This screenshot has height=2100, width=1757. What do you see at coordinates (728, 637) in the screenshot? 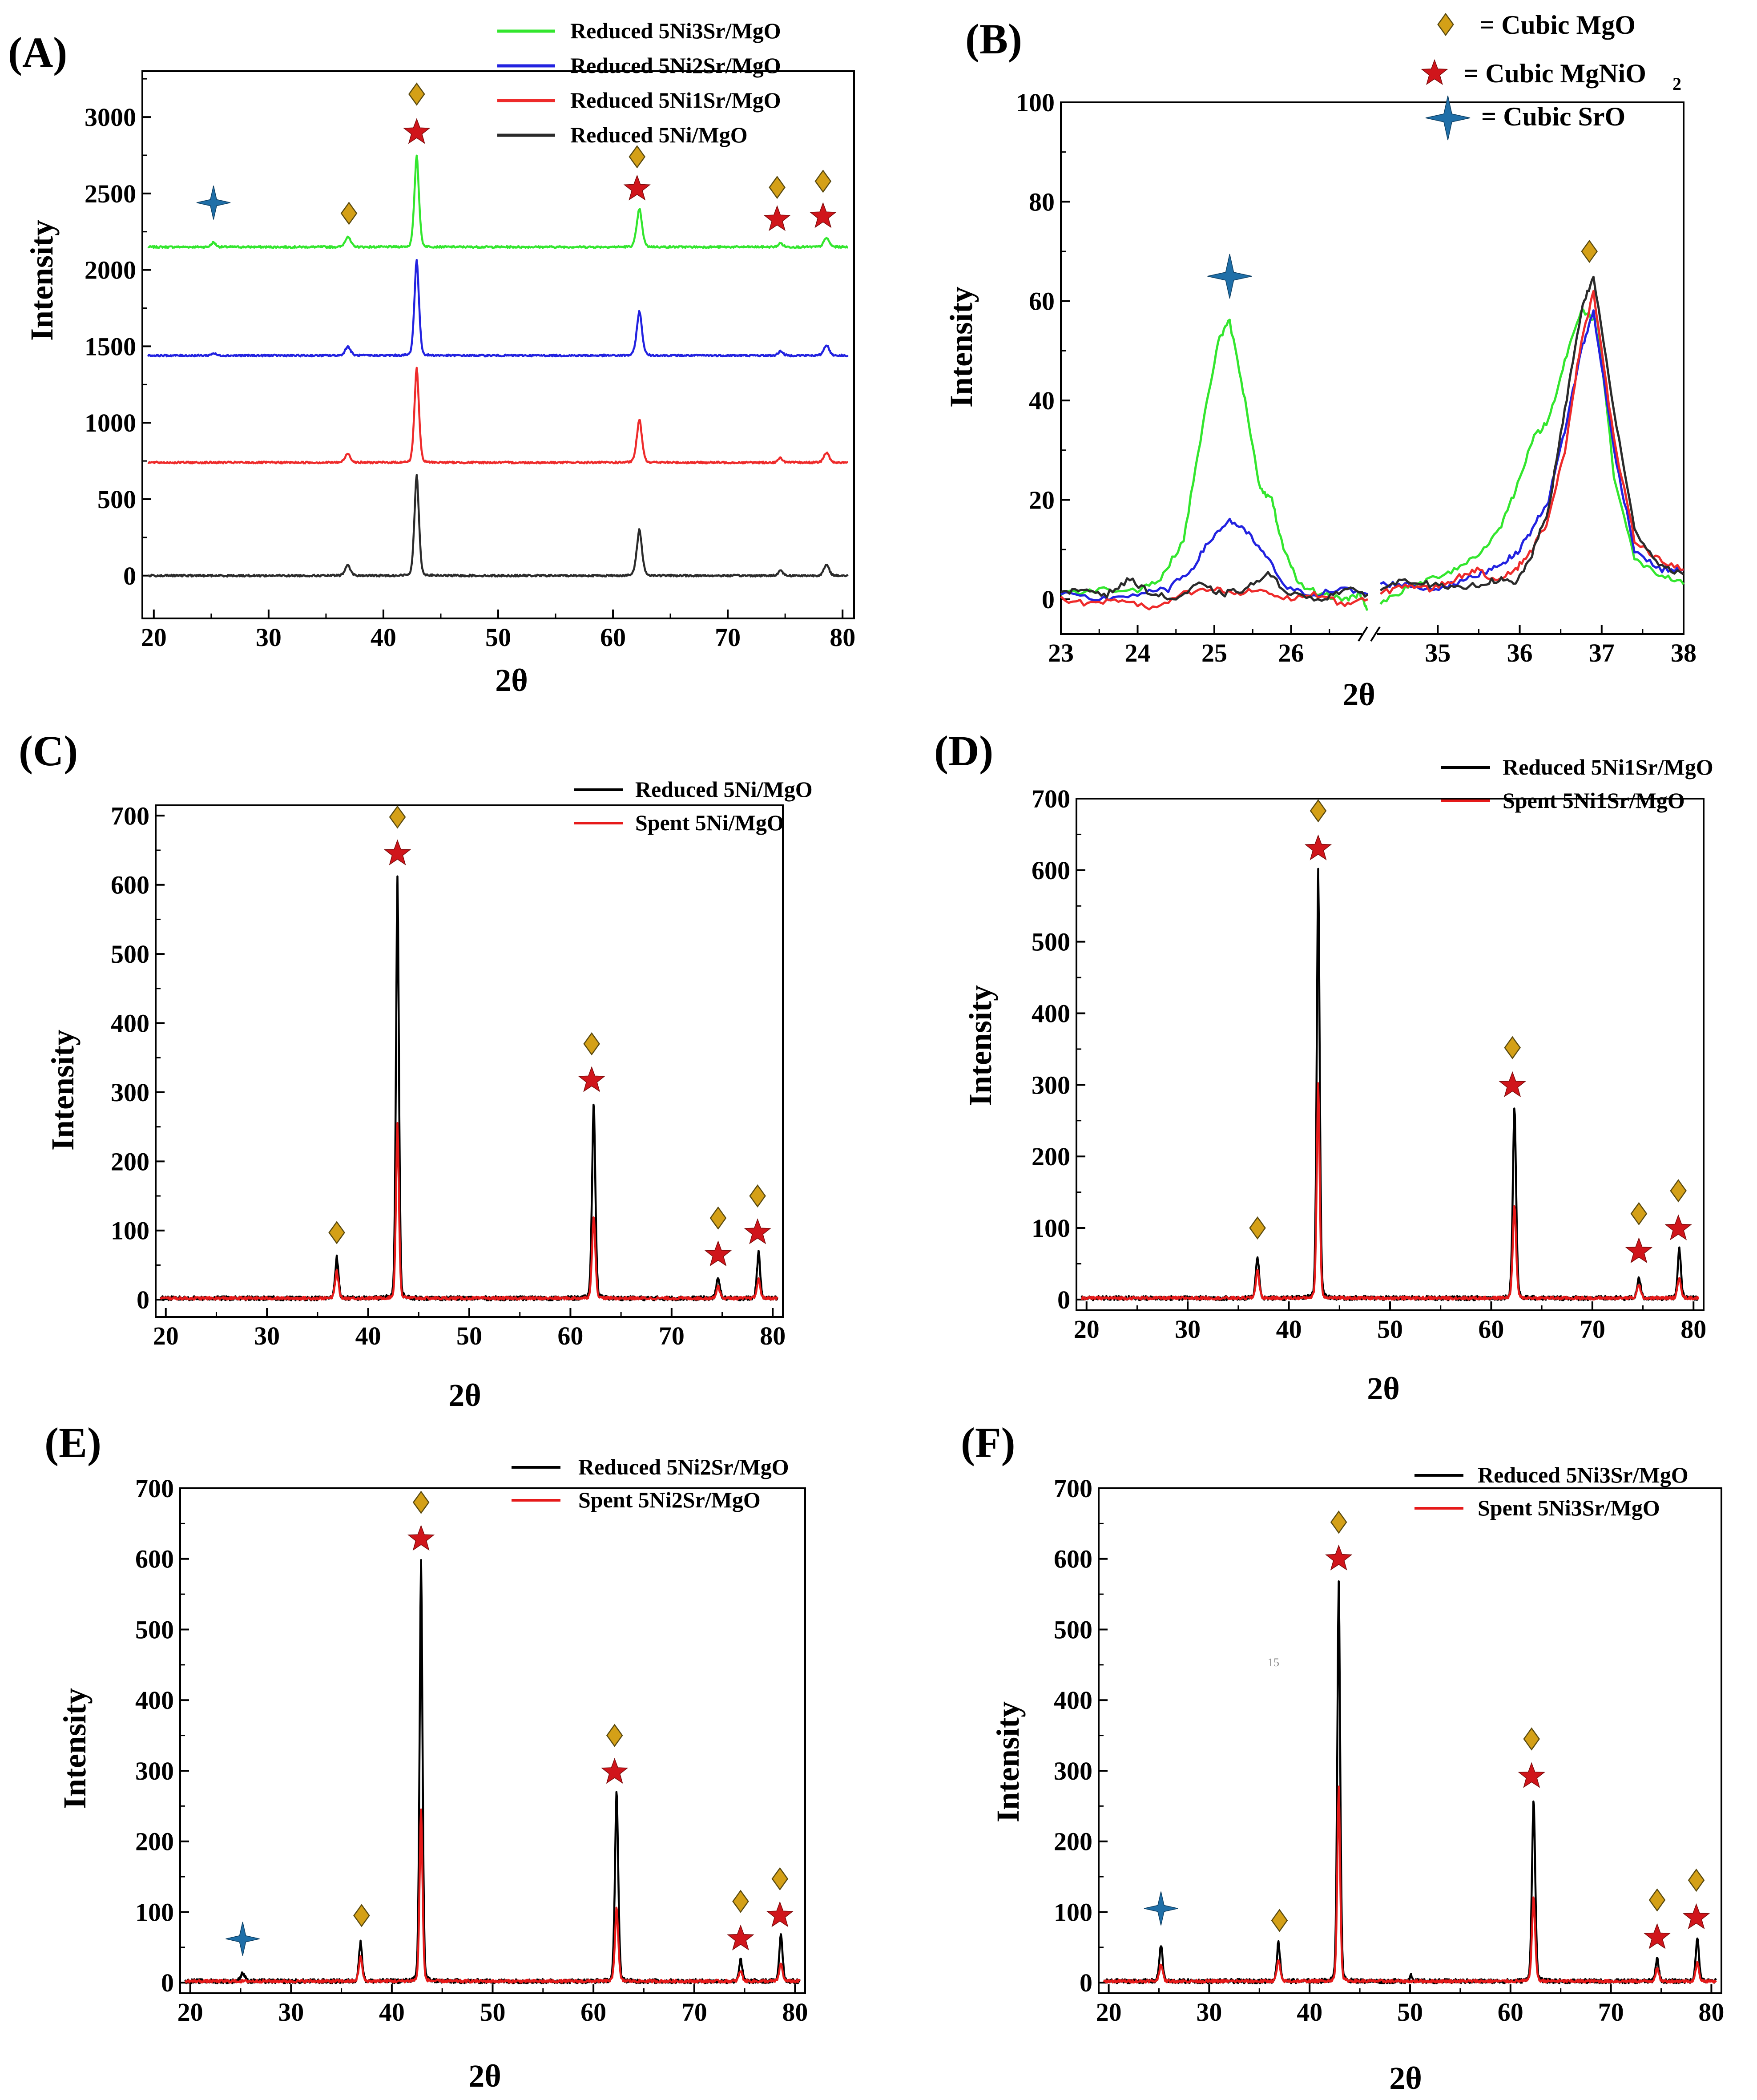
I see `panel-a-xtick-label: 70` at bounding box center [728, 637].